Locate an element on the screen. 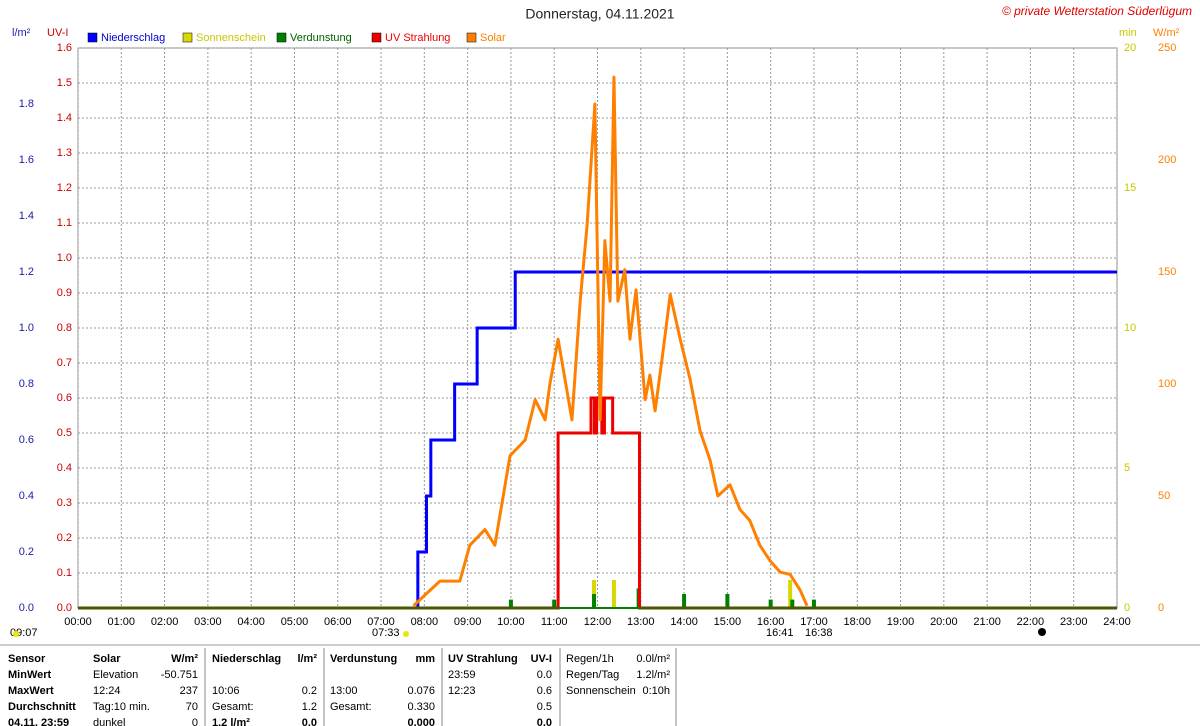  x-tick-label: 18:00 is located at coordinates (857, 622).